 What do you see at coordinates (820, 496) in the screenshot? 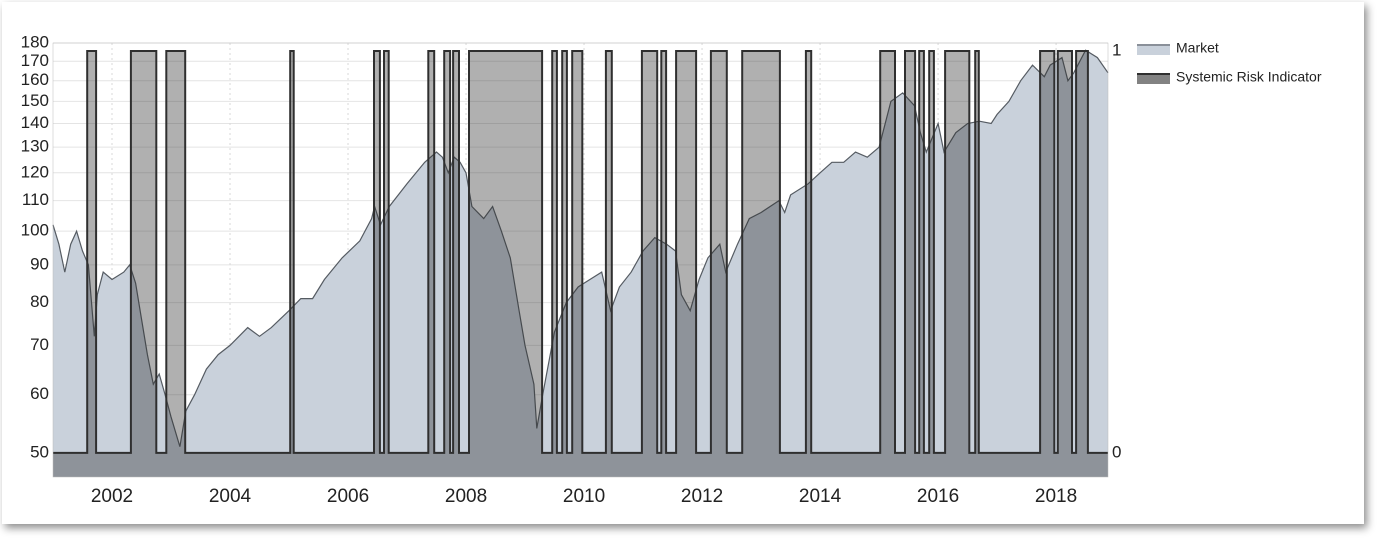
I see `x-tick-label: 2014` at bounding box center [820, 496].